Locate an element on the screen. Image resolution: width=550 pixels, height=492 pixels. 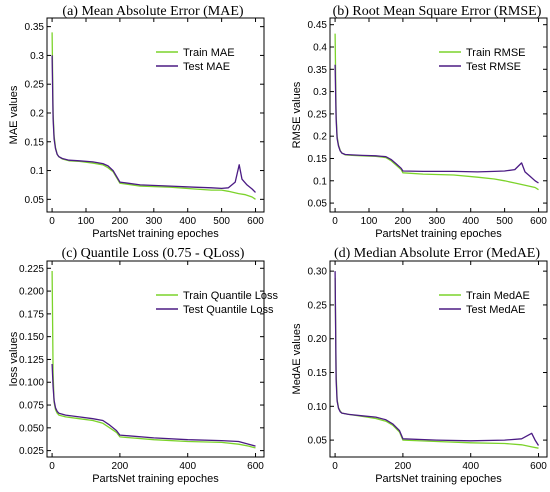
y-tick-label: 0.075 is located at coordinates (31, 406).